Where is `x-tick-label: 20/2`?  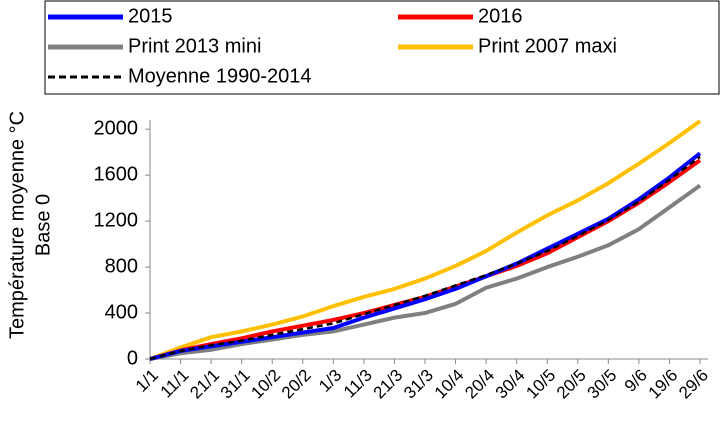 x-tick-label: 20/2 is located at coordinates (296, 384).